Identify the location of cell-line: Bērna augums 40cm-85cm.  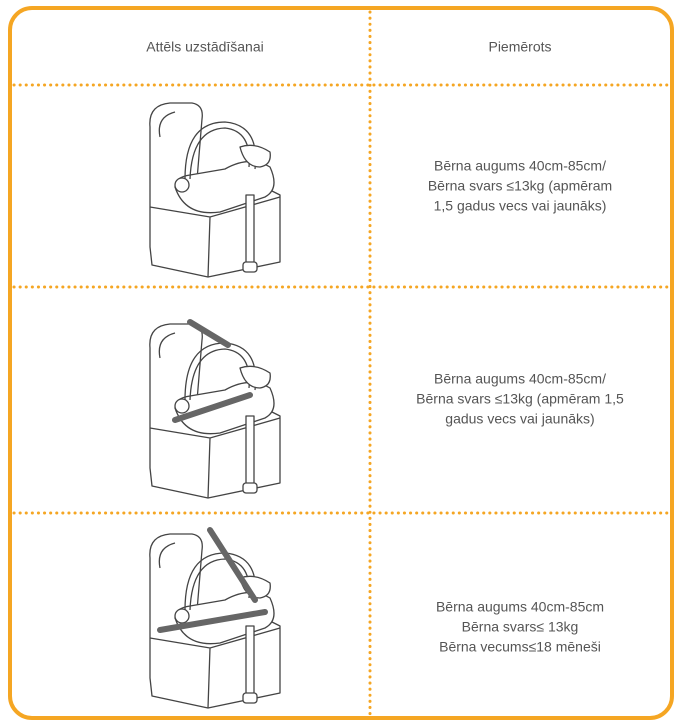
(520, 607).